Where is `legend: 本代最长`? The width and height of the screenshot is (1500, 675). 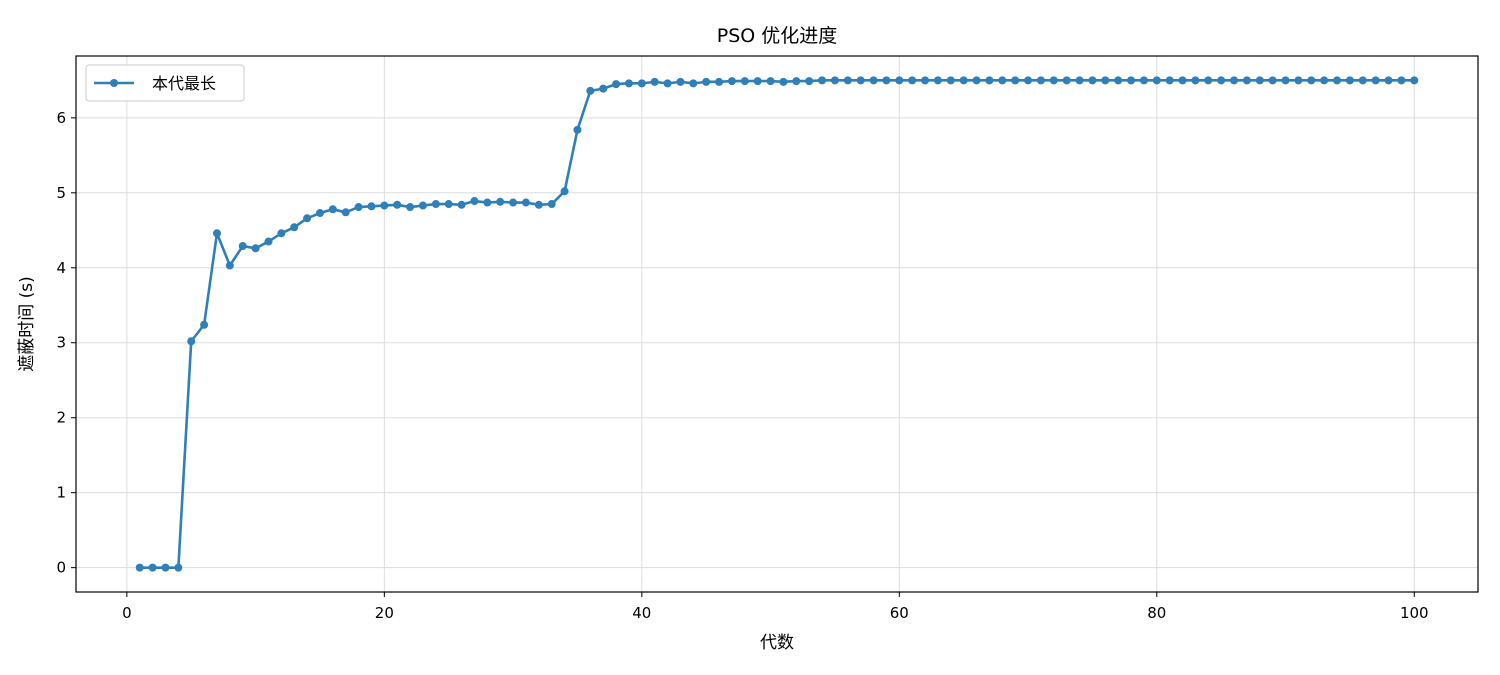 legend: 本代最长 is located at coordinates (165, 83).